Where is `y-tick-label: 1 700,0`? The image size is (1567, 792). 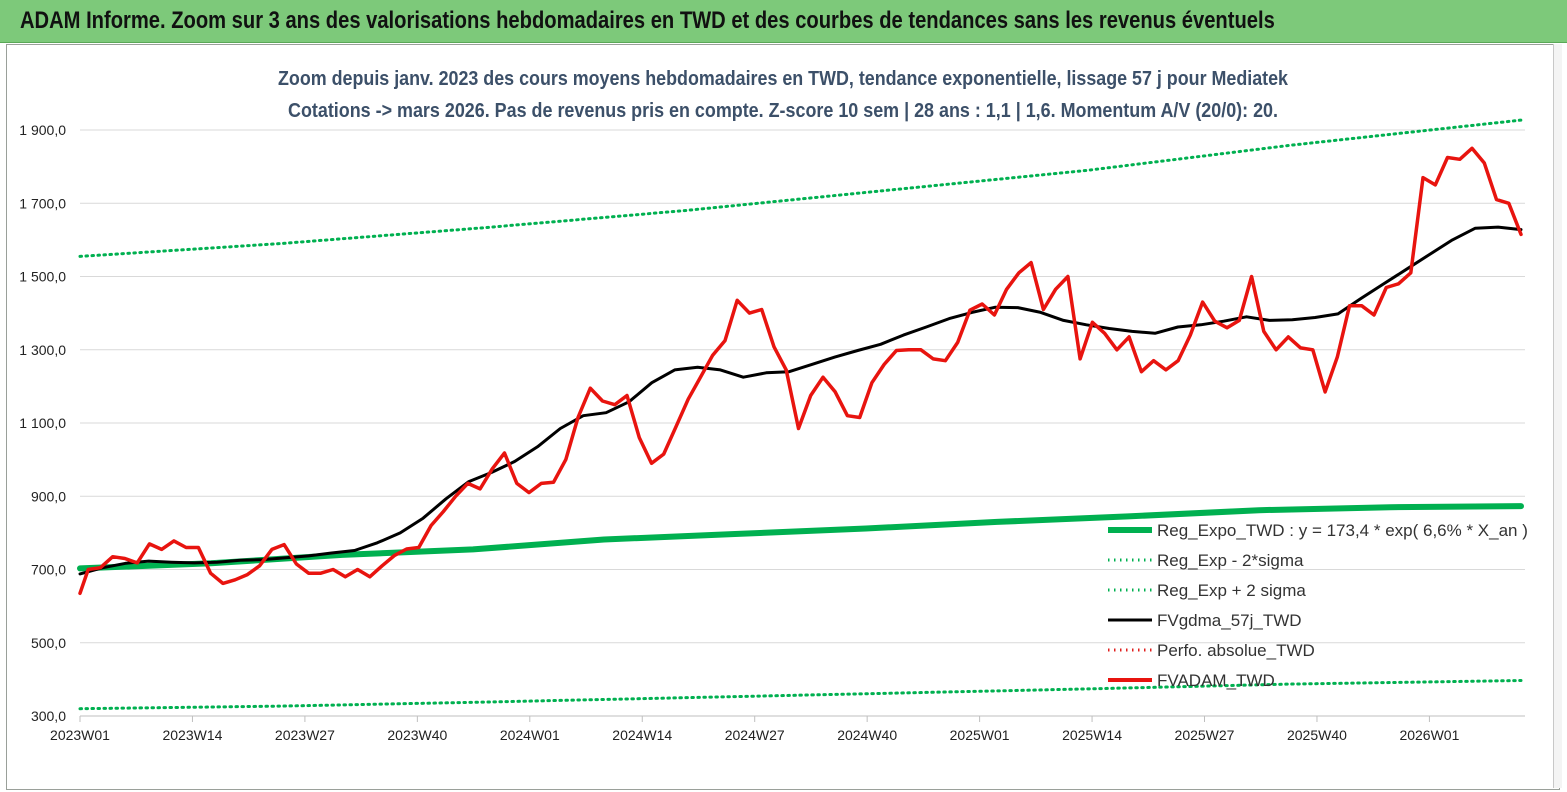 y-tick-label: 1 700,0 is located at coordinates (42, 203).